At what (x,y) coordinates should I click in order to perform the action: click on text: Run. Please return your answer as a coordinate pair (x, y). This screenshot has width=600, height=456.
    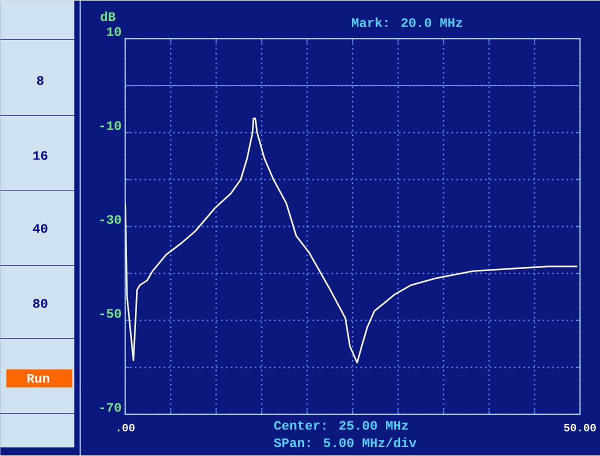
    Looking at the image, I should click on (38, 378).